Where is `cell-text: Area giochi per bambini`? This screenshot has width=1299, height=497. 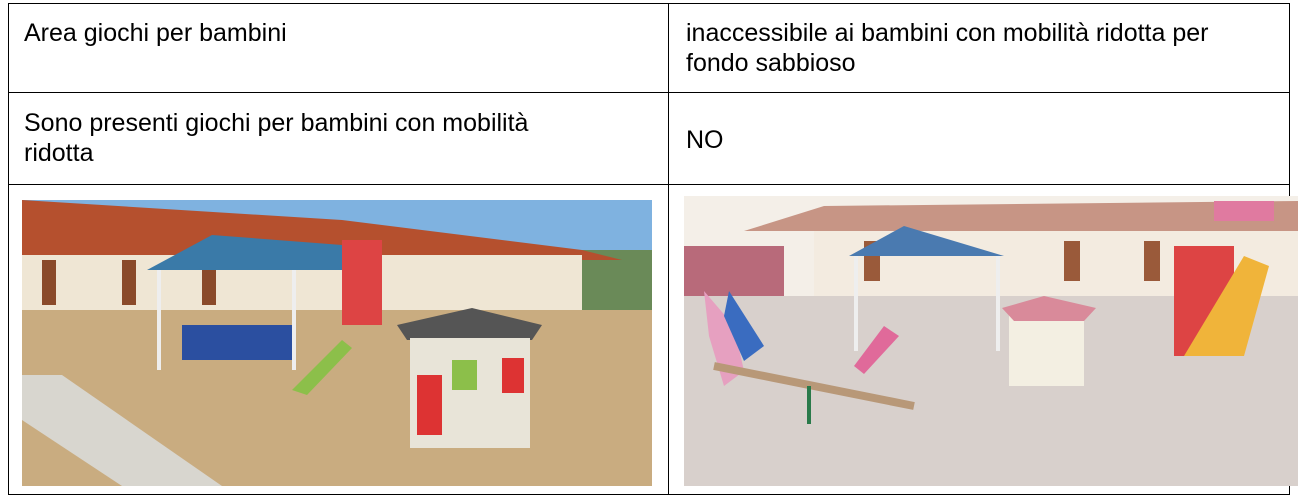
cell-text: Area giochi per bambini is located at coordinates (155, 33).